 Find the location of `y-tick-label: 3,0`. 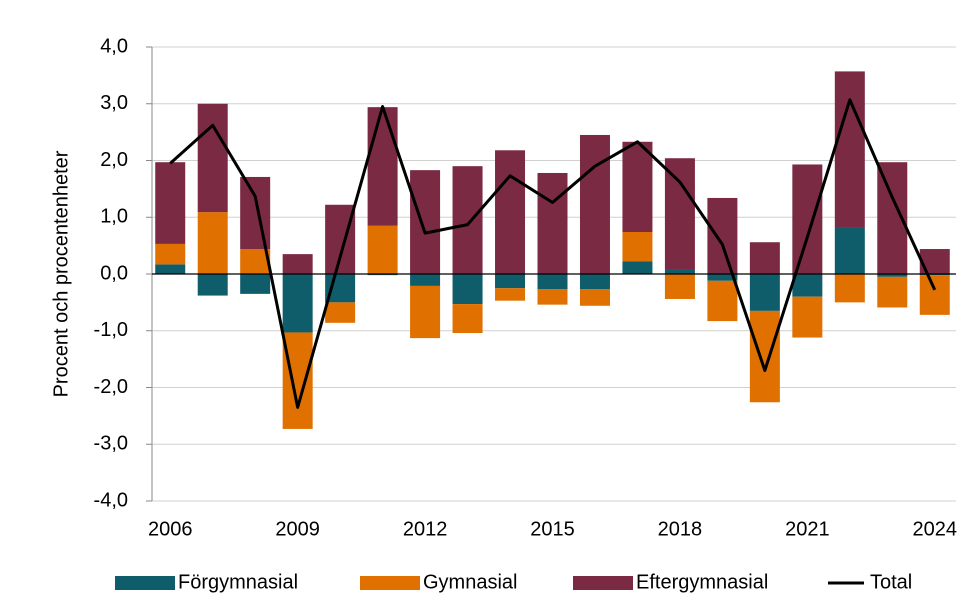

y-tick-label: 3,0 is located at coordinates (114, 103).